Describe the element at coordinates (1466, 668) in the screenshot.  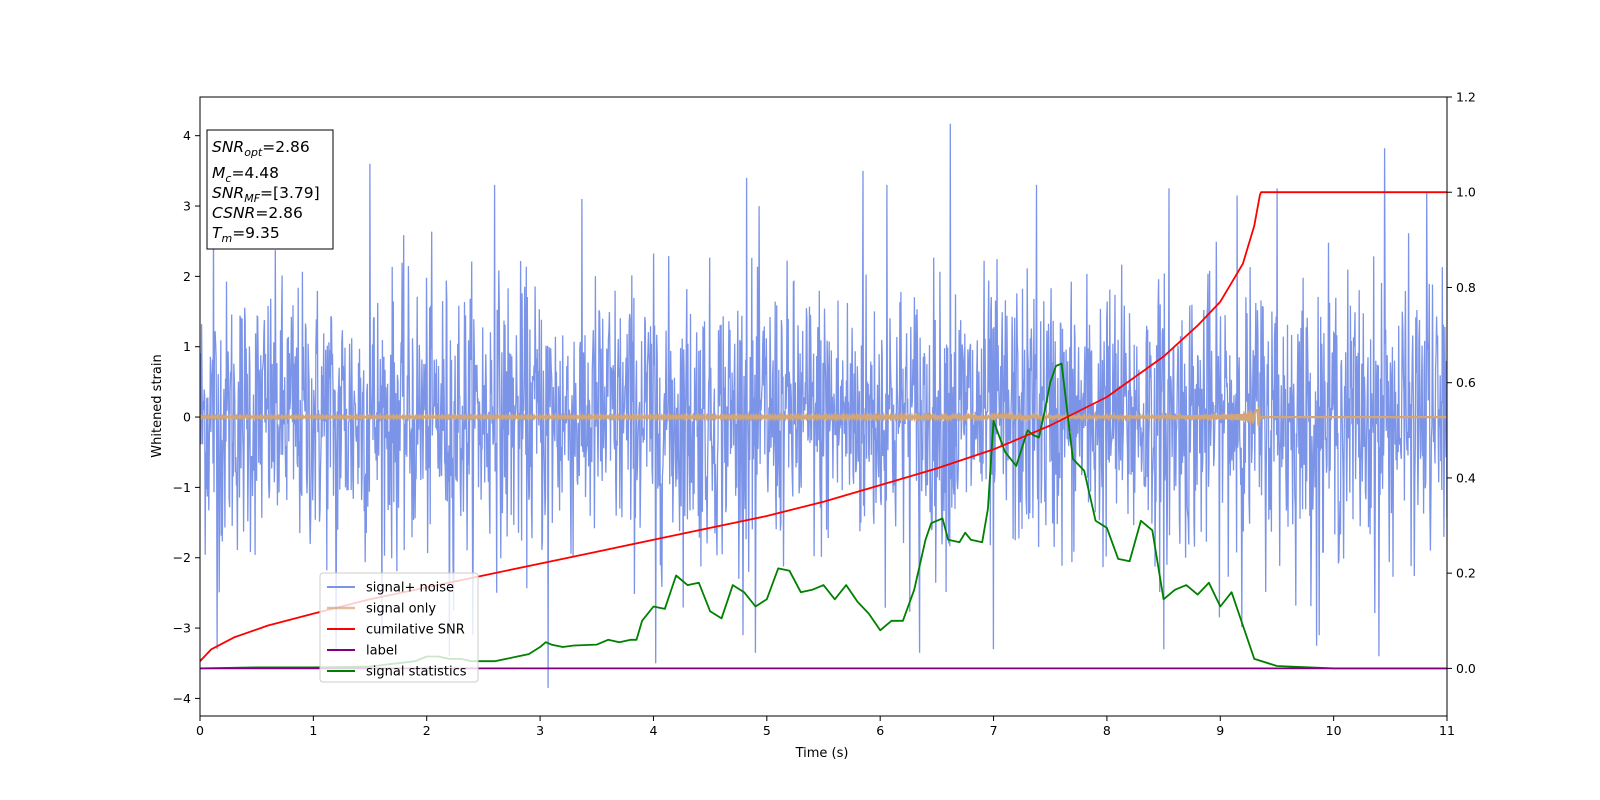
I see `y2-tick-label: 0.0` at that location.